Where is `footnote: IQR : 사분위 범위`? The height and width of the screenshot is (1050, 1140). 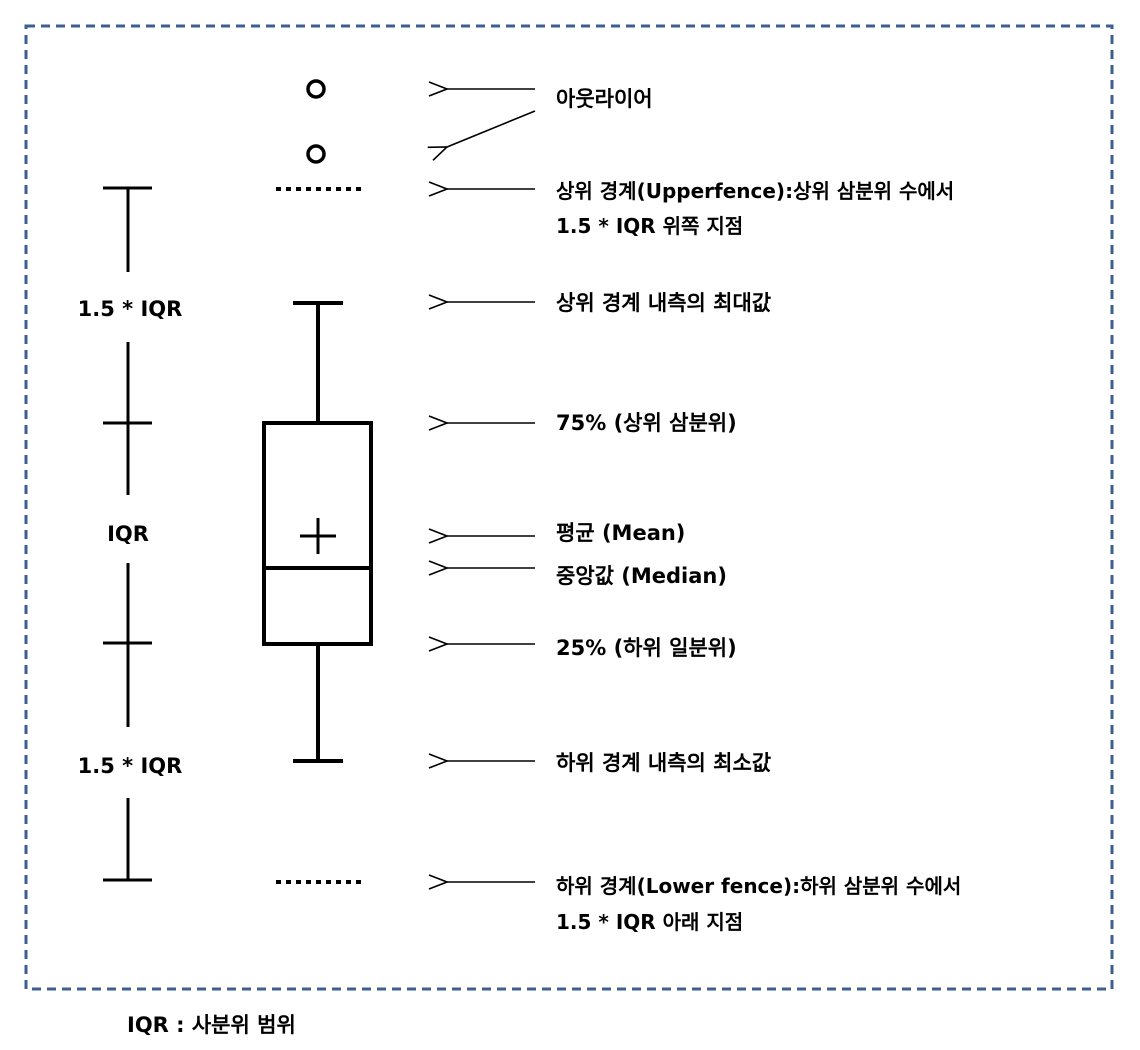 footnote: IQR : 사분위 범위 is located at coordinates (211, 1025).